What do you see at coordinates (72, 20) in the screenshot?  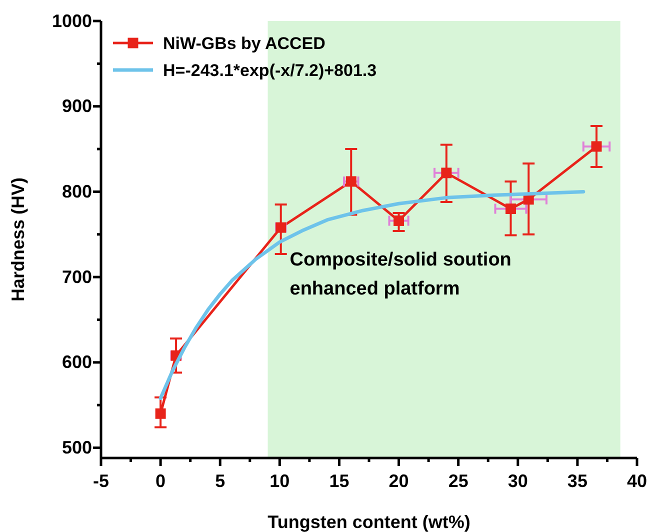 I see `y-tick-label: 1000` at bounding box center [72, 20].